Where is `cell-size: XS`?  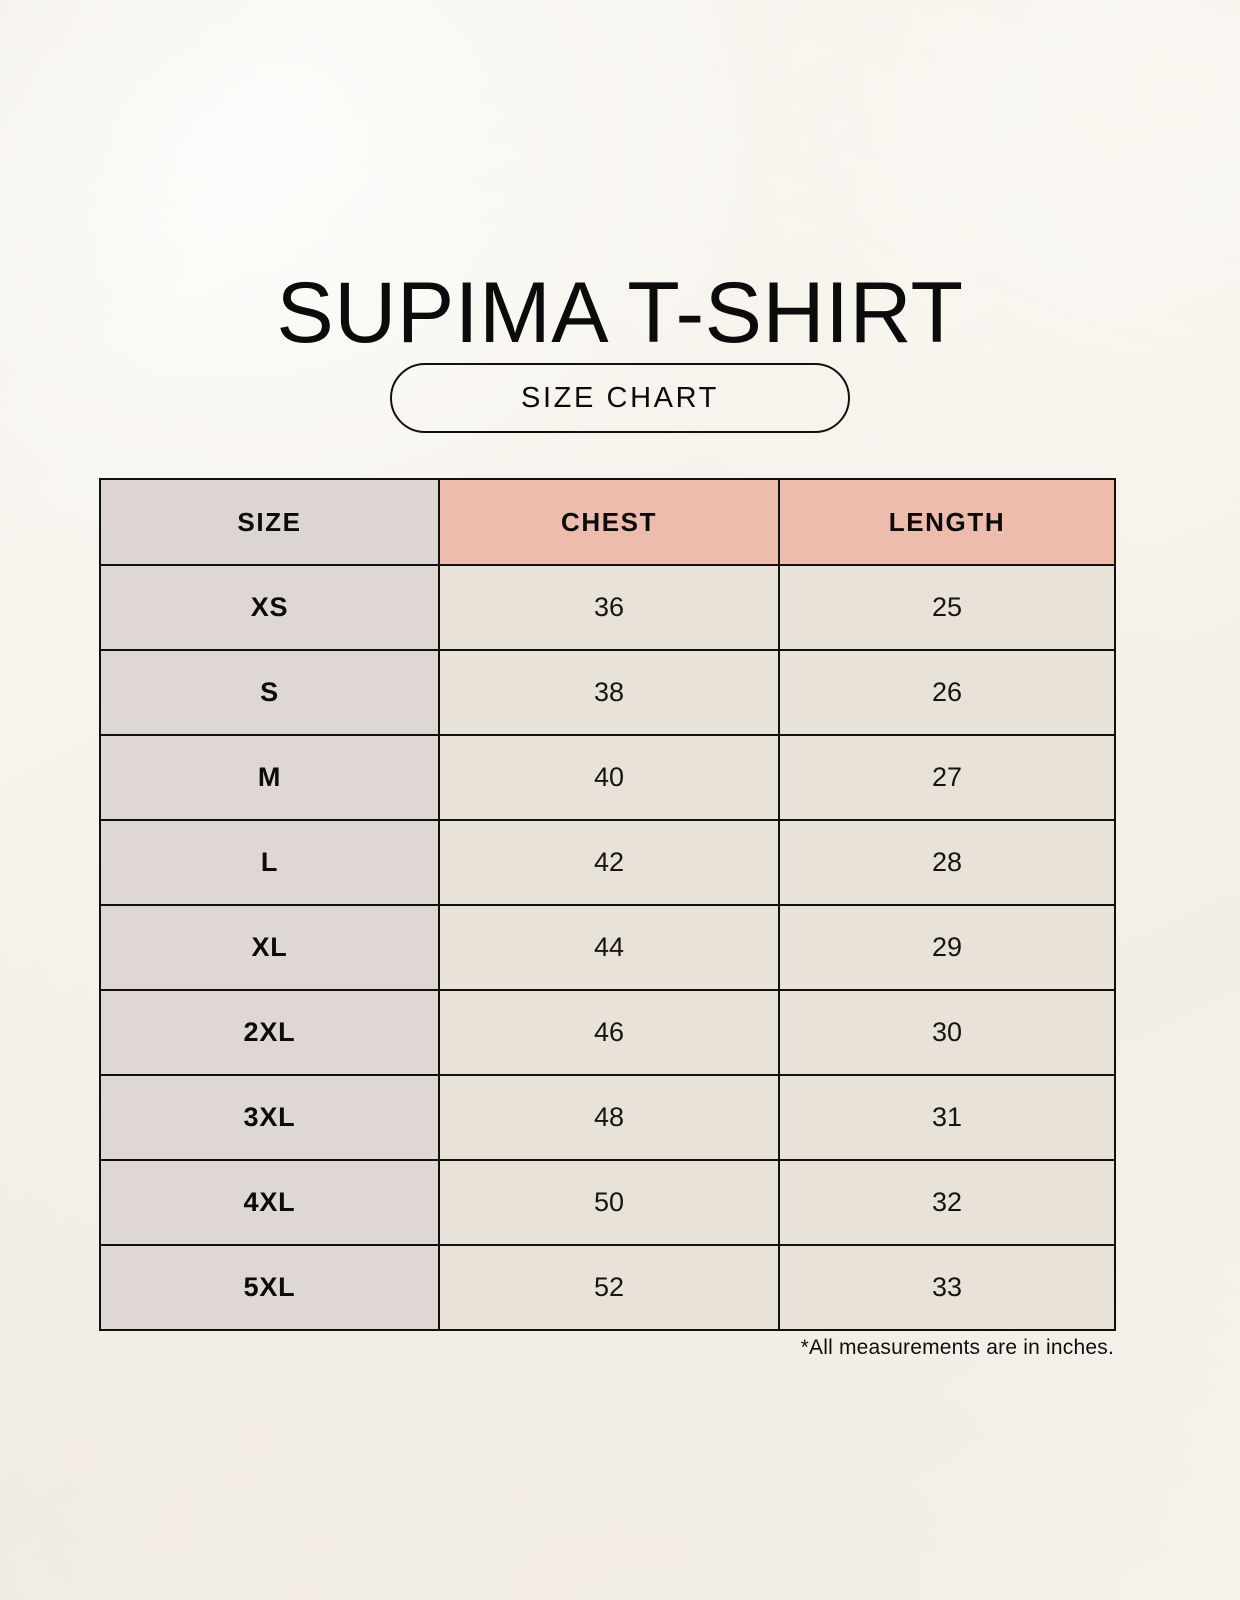 cell-size: XS is located at coordinates (269, 607).